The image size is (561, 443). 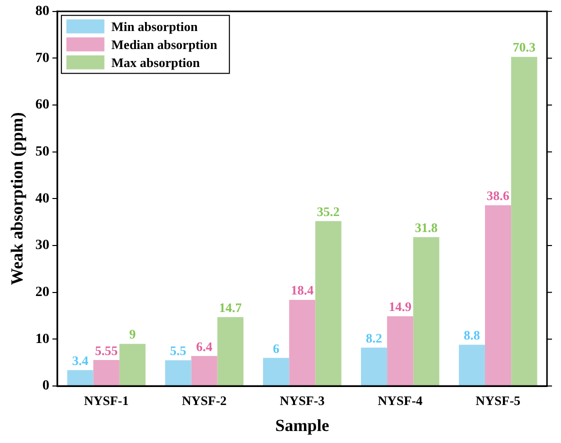 I want to click on x-tick-label: NYSF-2, so click(x=204, y=400).